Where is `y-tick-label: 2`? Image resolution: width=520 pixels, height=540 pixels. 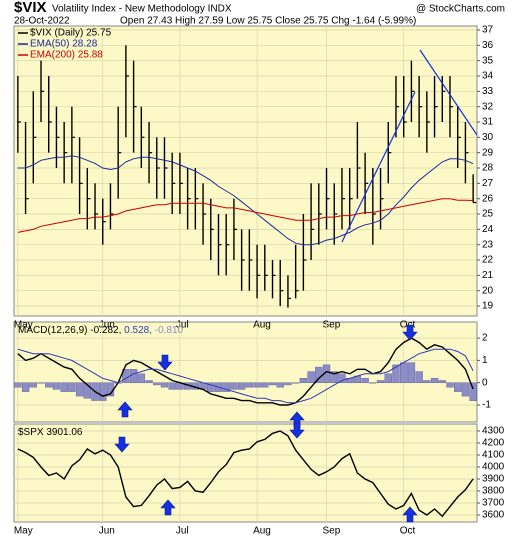
y-tick-label: 2 is located at coordinates (485, 338).